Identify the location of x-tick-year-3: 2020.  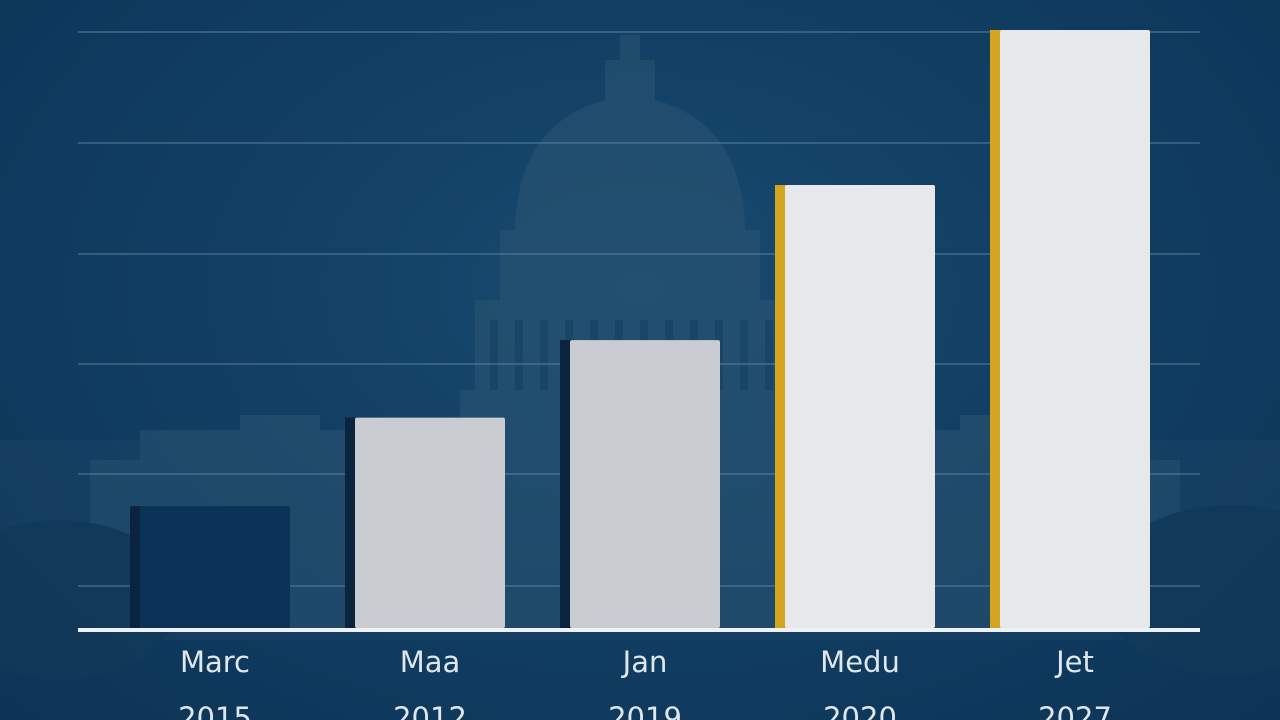
(860, 710).